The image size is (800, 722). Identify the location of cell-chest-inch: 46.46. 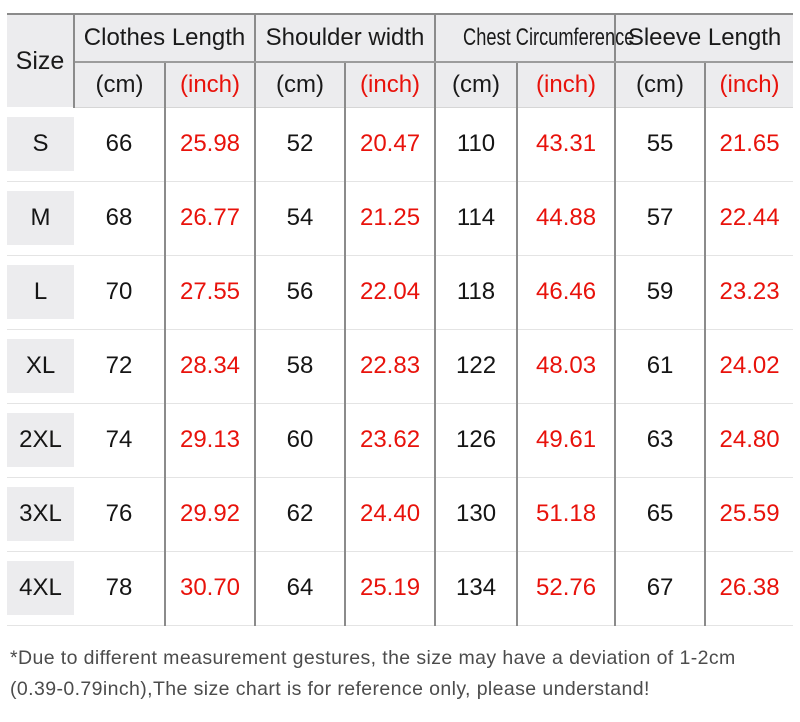
(566, 292).